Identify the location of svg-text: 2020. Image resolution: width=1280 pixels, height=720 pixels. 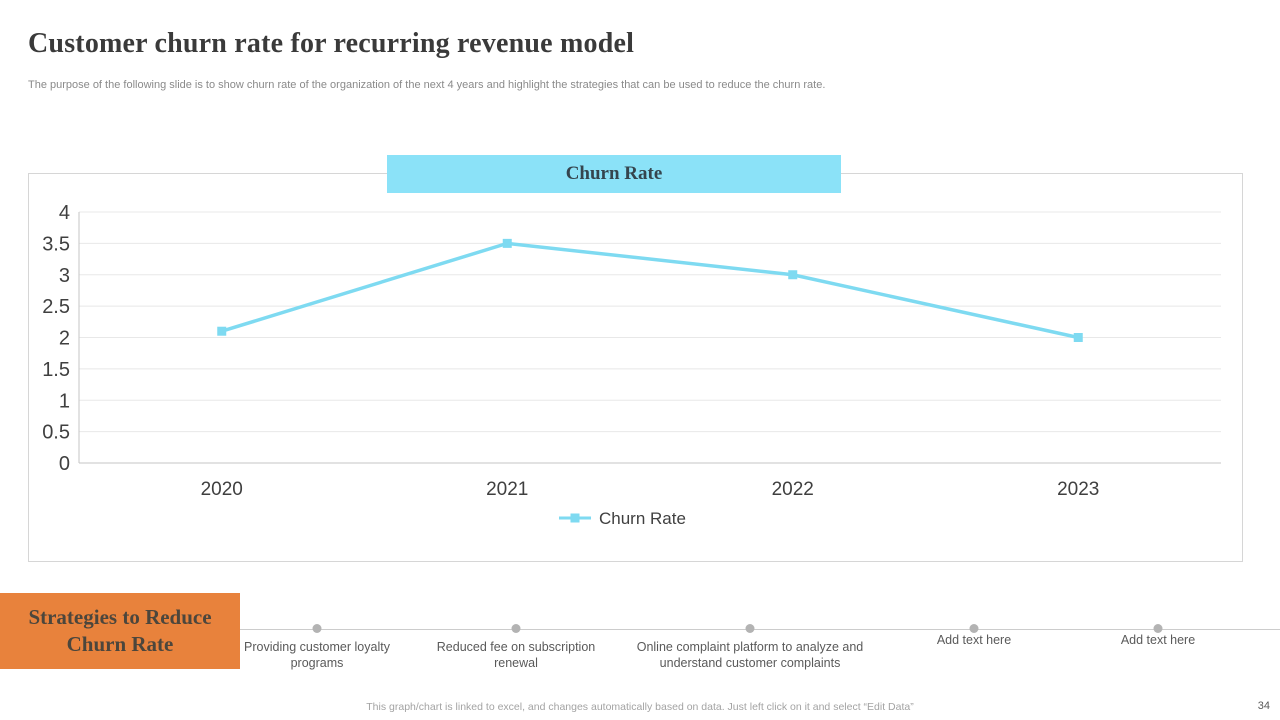
(222, 489).